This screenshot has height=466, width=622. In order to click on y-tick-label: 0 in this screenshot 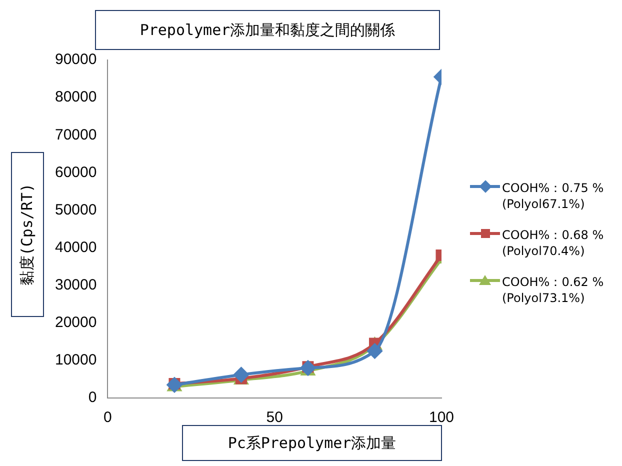, I will do `click(92, 397)`.